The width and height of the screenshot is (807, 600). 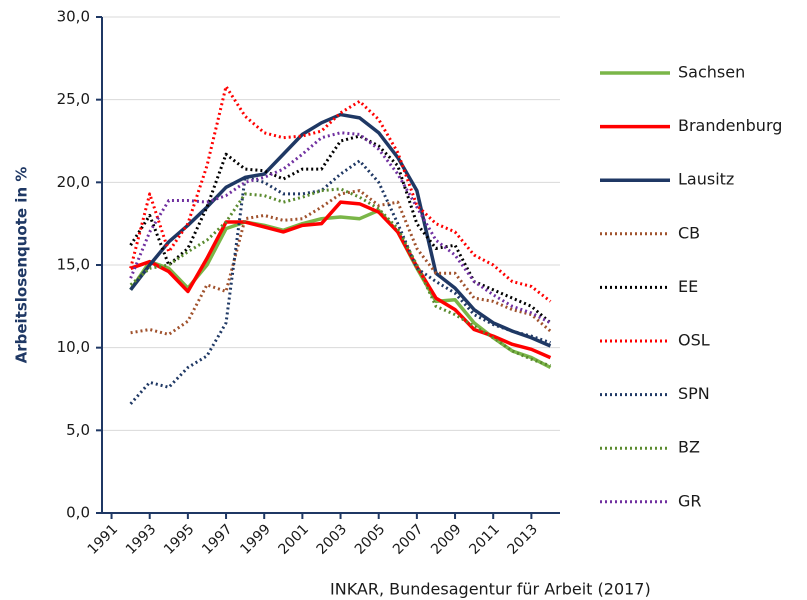 What do you see at coordinates (490, 589) in the screenshot?
I see `source-note: INKAR, Bundesagentur für Arbeit (2017)` at bounding box center [490, 589].